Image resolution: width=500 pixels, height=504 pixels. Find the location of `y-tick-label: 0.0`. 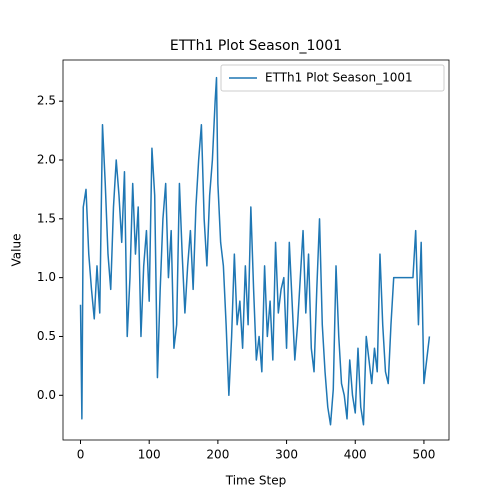

y-tick-label: 0.0 is located at coordinates (46, 395).